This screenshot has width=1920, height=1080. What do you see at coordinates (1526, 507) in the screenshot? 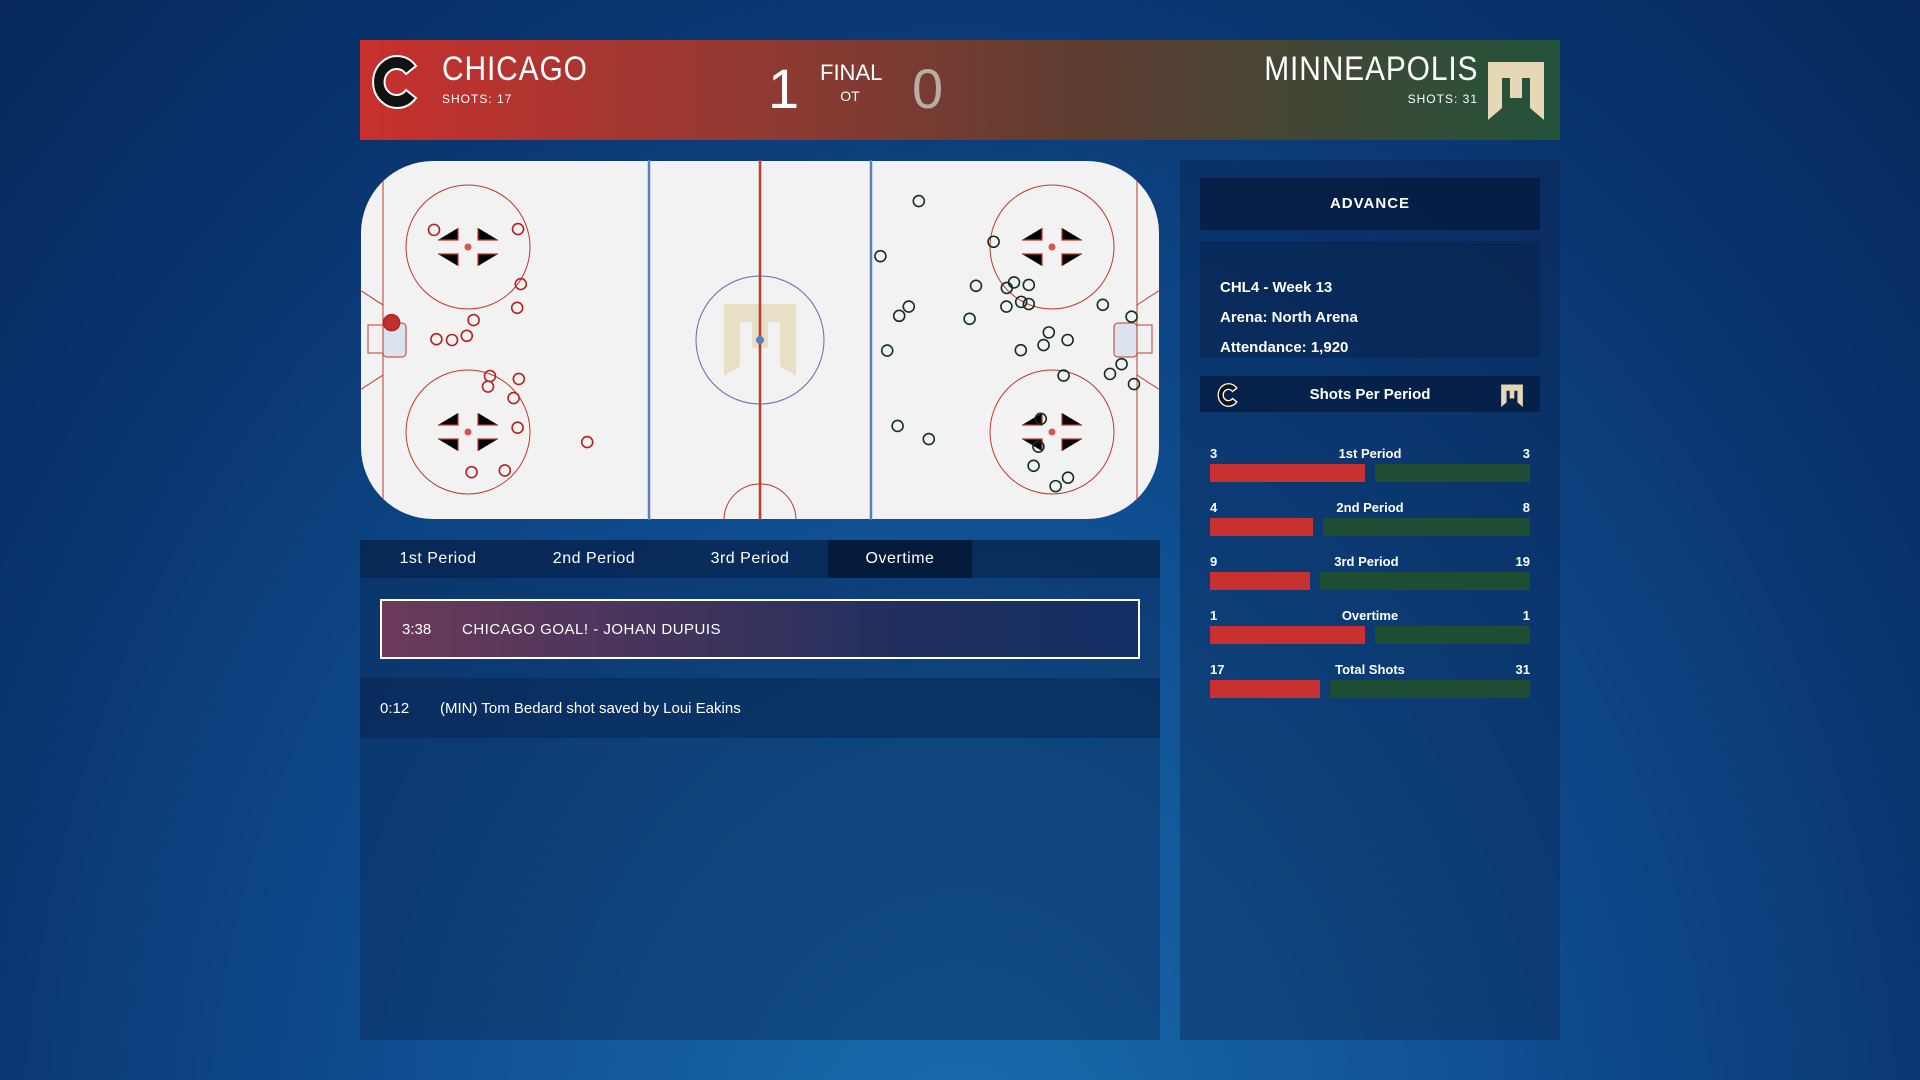
I see `away-shots-value: 8` at bounding box center [1526, 507].